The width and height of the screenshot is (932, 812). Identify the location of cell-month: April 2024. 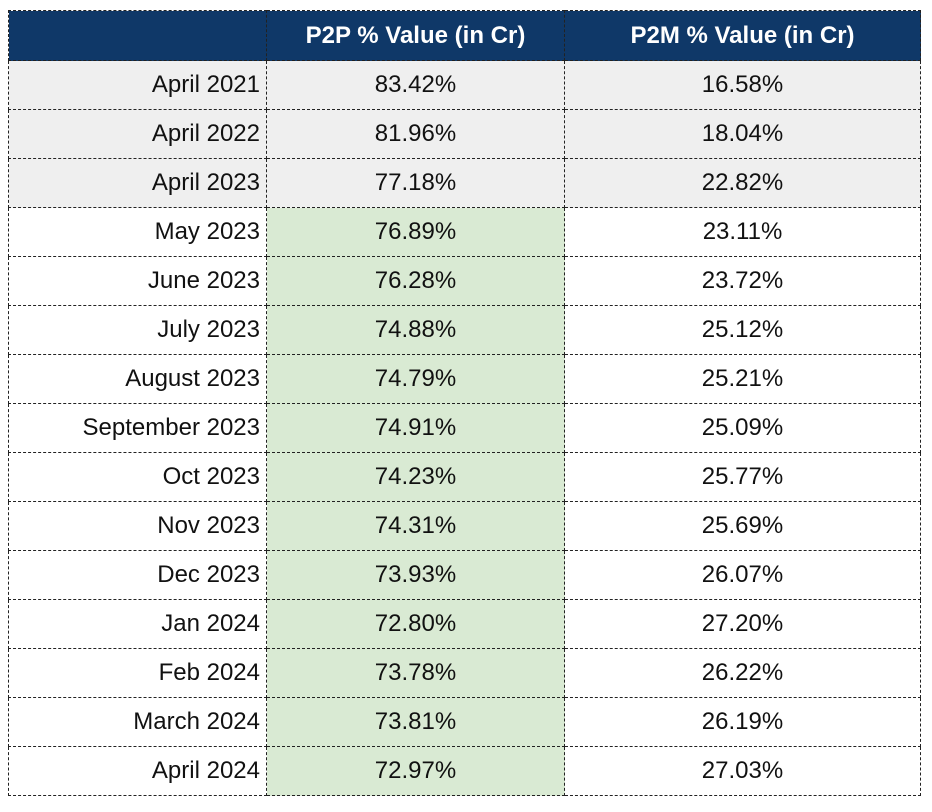
(137, 771).